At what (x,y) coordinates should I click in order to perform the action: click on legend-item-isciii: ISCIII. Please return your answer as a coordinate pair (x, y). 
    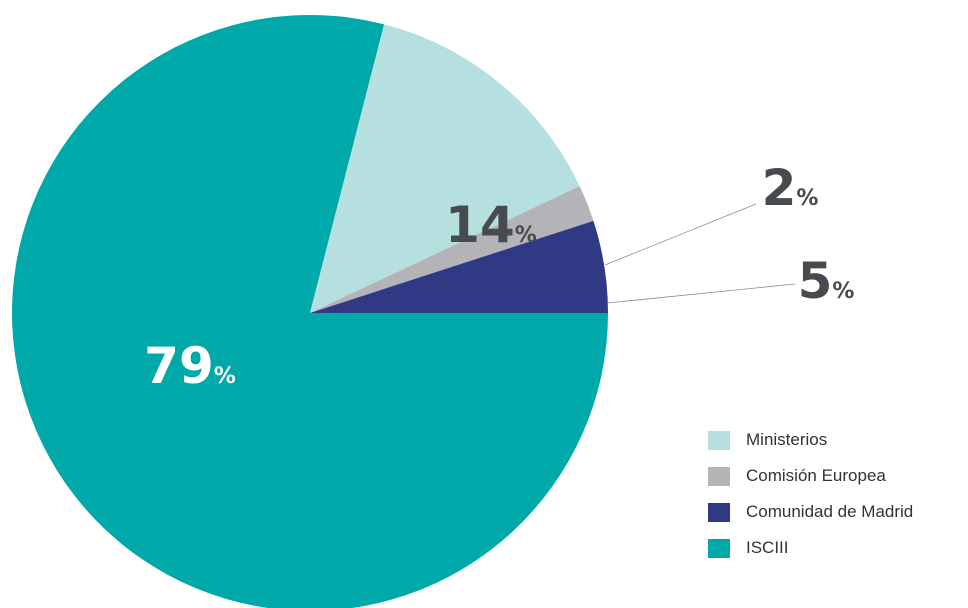
    Looking at the image, I should click on (810, 548).